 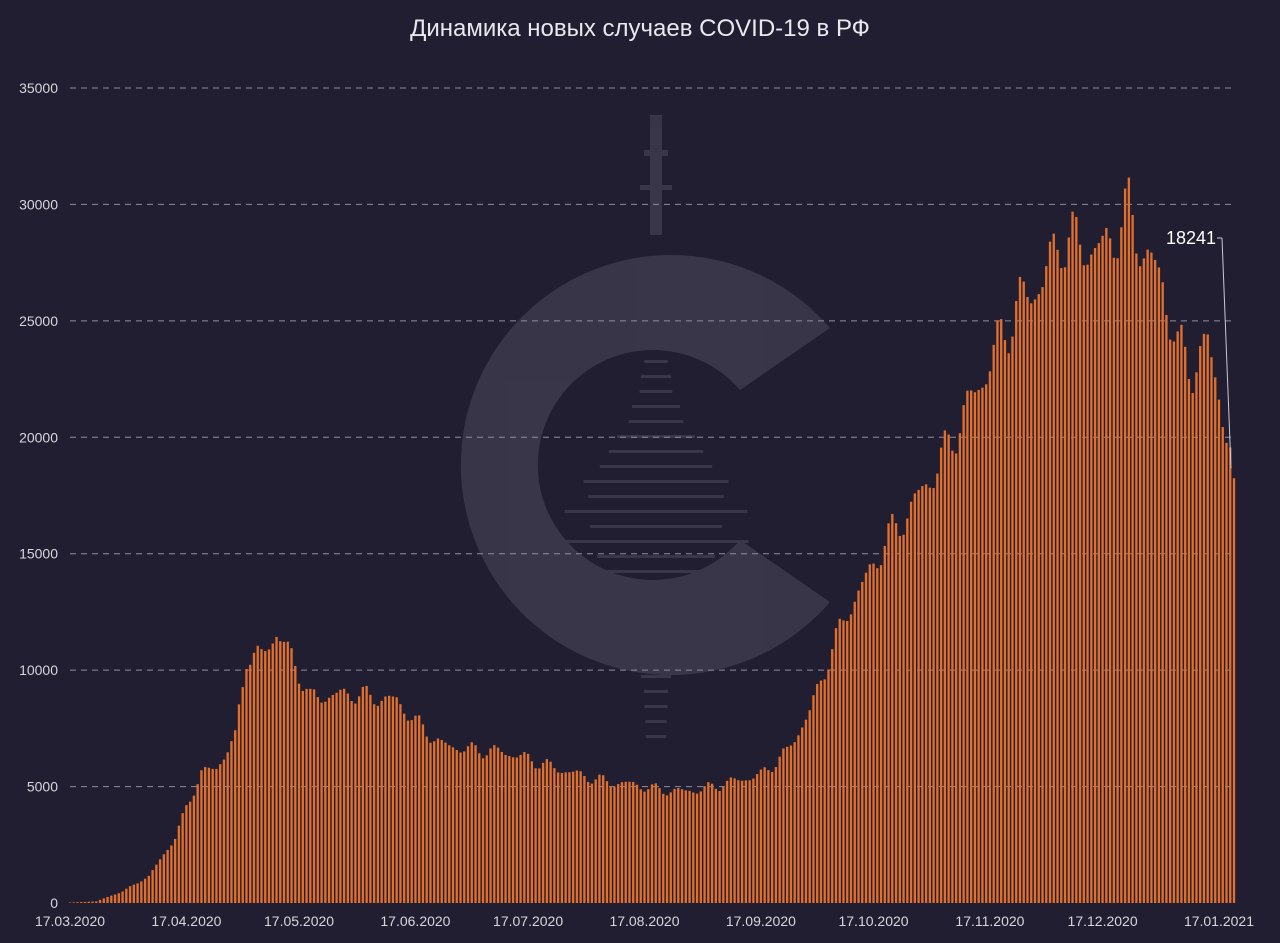 What do you see at coordinates (1103, 921) in the screenshot?
I see `x-tick-label: 17.12.2020` at bounding box center [1103, 921].